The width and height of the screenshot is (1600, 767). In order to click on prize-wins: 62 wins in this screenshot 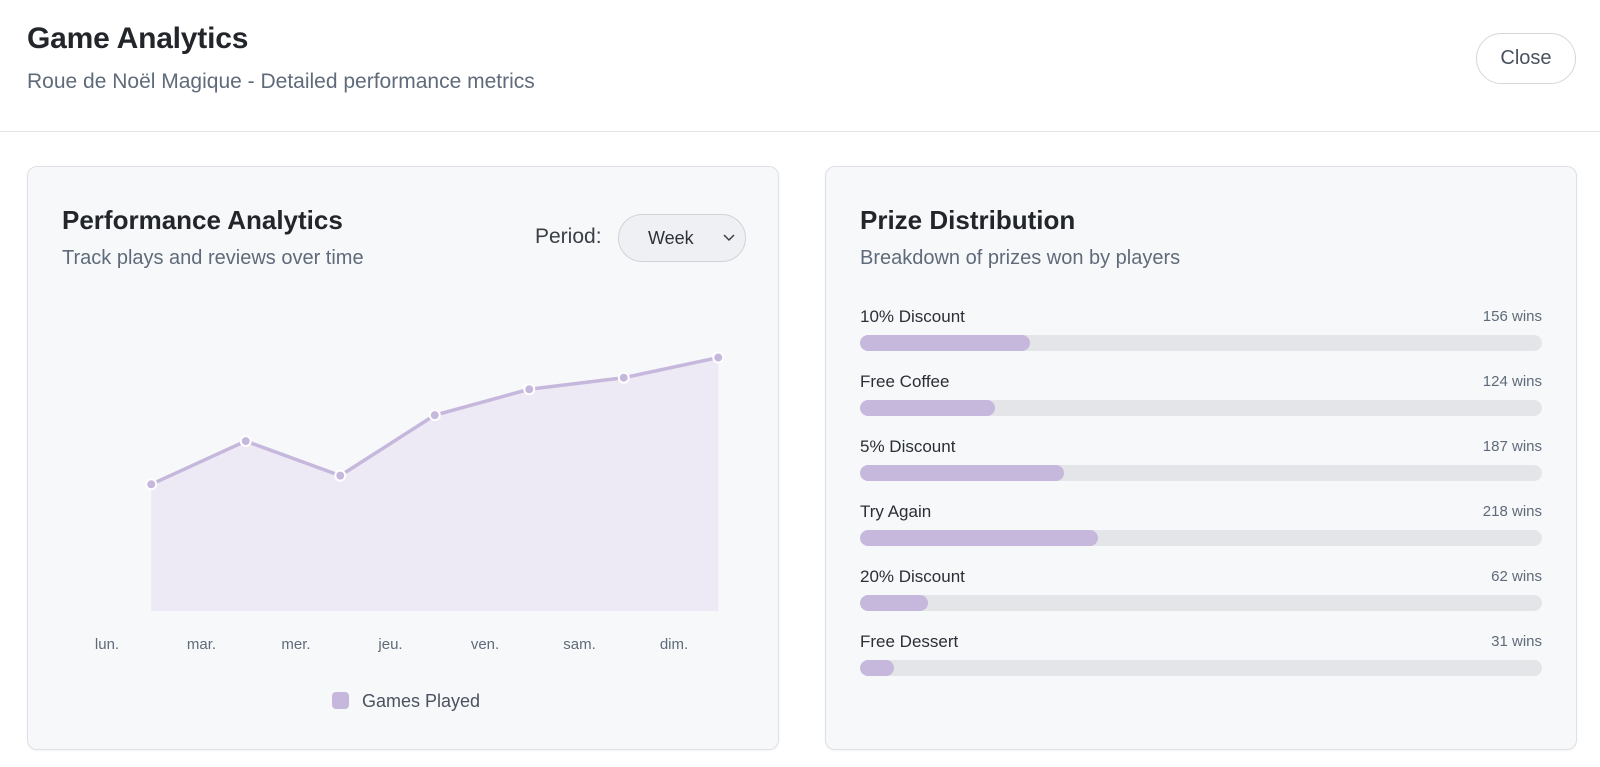, I will do `click(1516, 576)`.